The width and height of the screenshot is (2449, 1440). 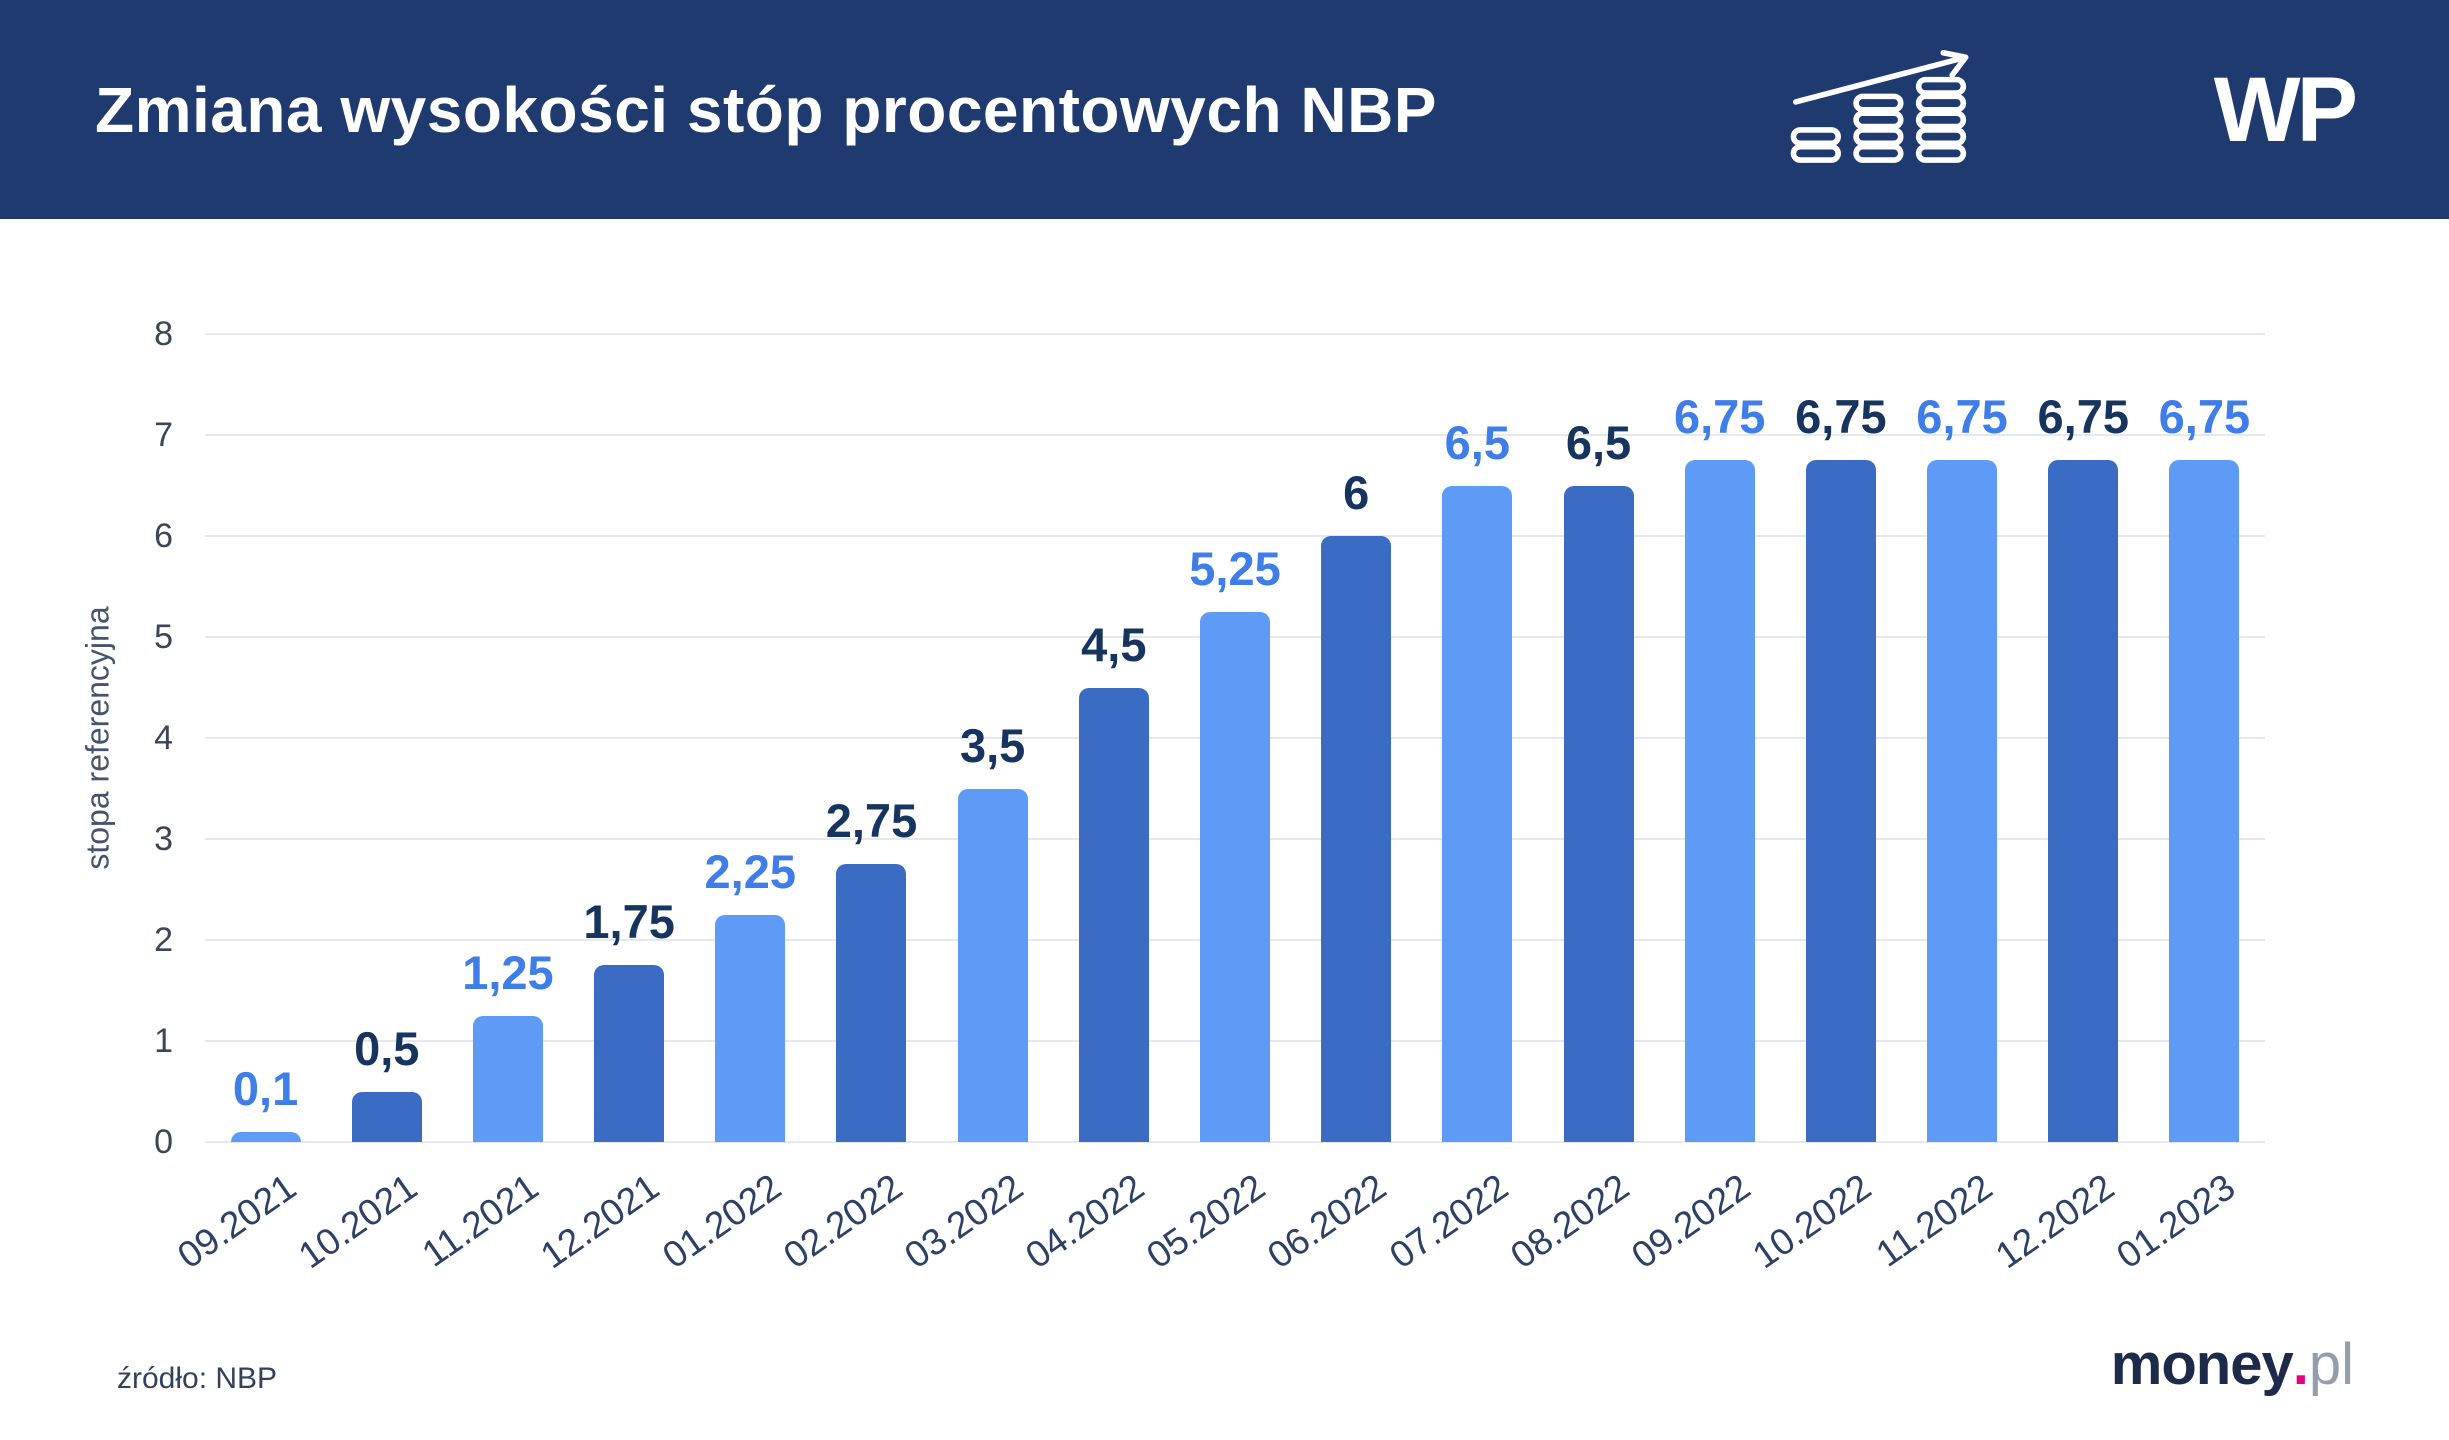 What do you see at coordinates (237, 1221) in the screenshot?
I see `x-tick-label: 09.2021` at bounding box center [237, 1221].